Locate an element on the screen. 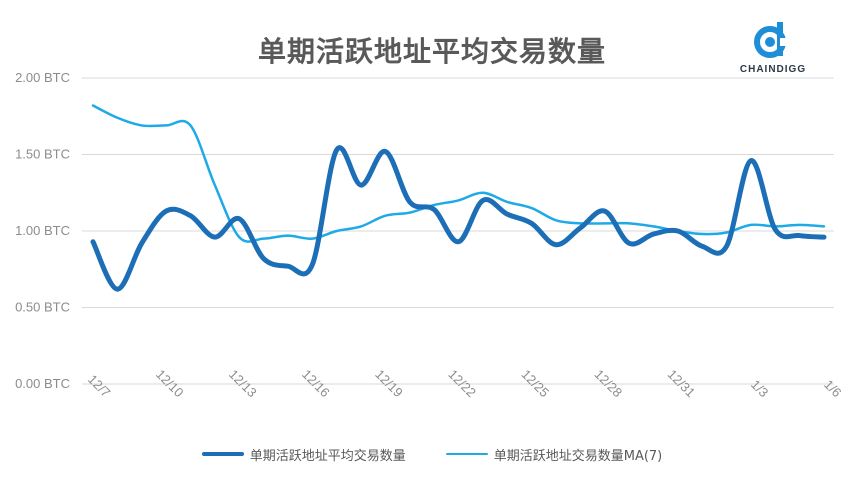 The image size is (864, 479). chaindigg-logo-icon is located at coordinates (773, 40).